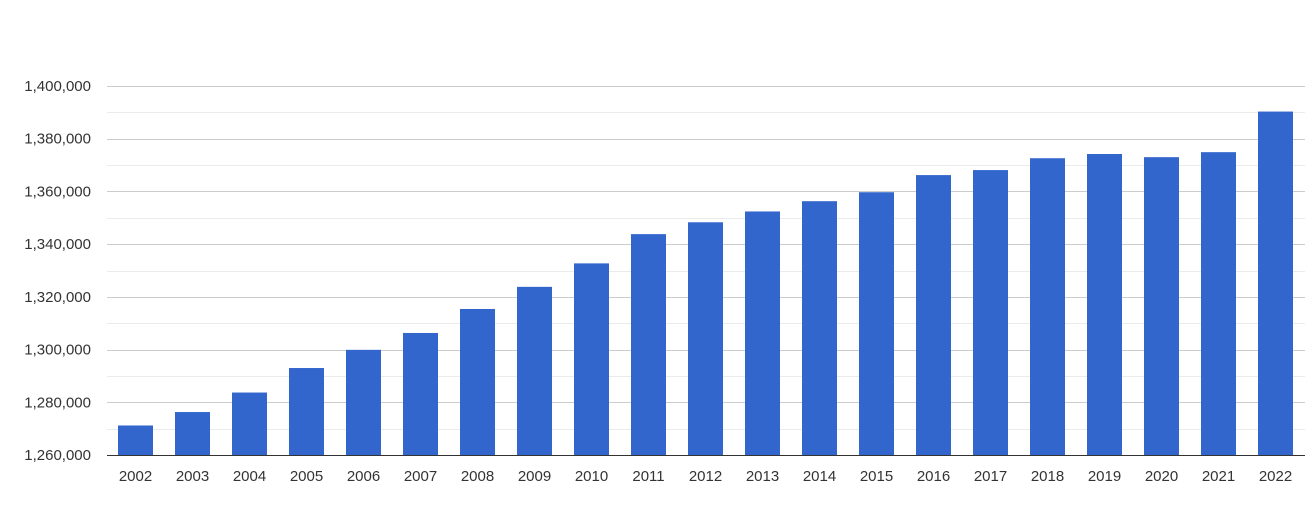 The width and height of the screenshot is (1305, 510). Describe the element at coordinates (705, 338) in the screenshot. I see `bar-2012` at that location.